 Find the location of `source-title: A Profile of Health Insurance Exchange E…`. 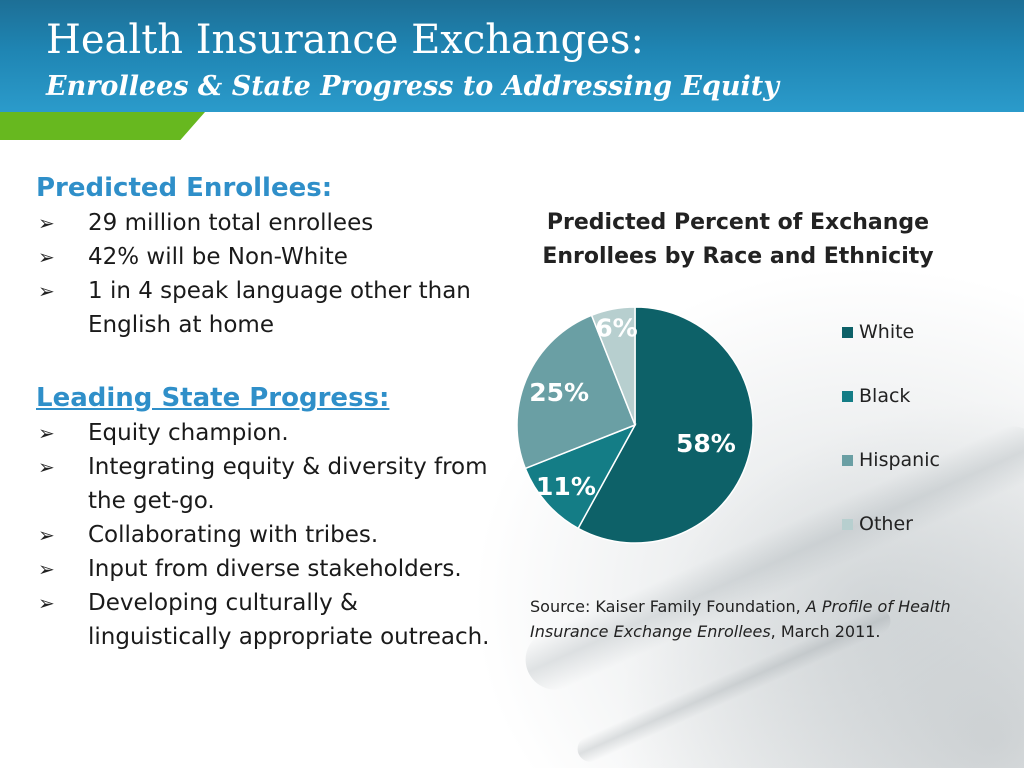

source-title: A Profile of Health Insurance Exchange E… is located at coordinates (740, 619).